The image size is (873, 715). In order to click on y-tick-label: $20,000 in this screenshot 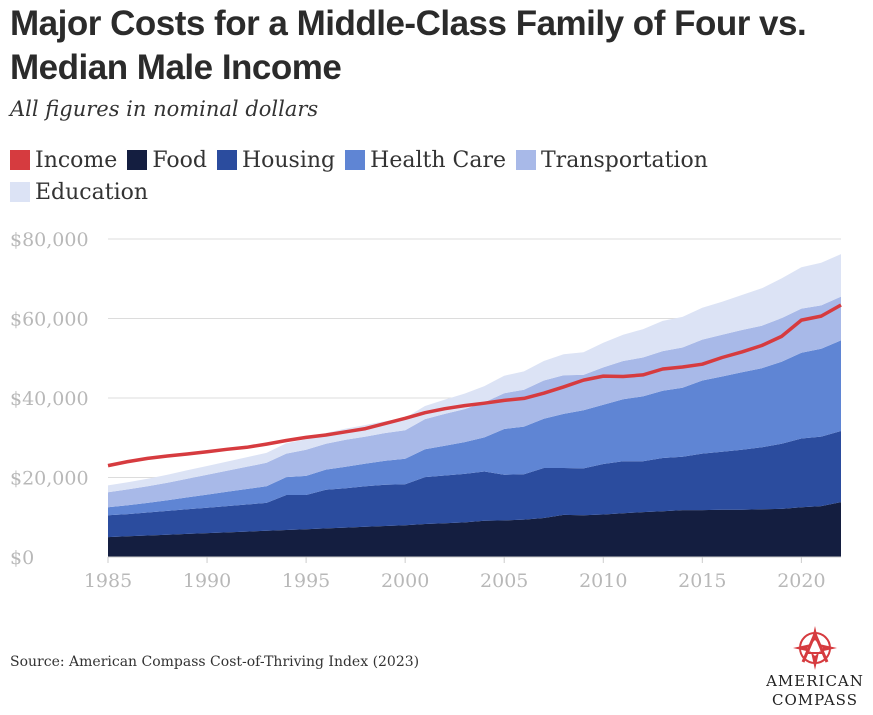, I will do `click(49, 479)`.